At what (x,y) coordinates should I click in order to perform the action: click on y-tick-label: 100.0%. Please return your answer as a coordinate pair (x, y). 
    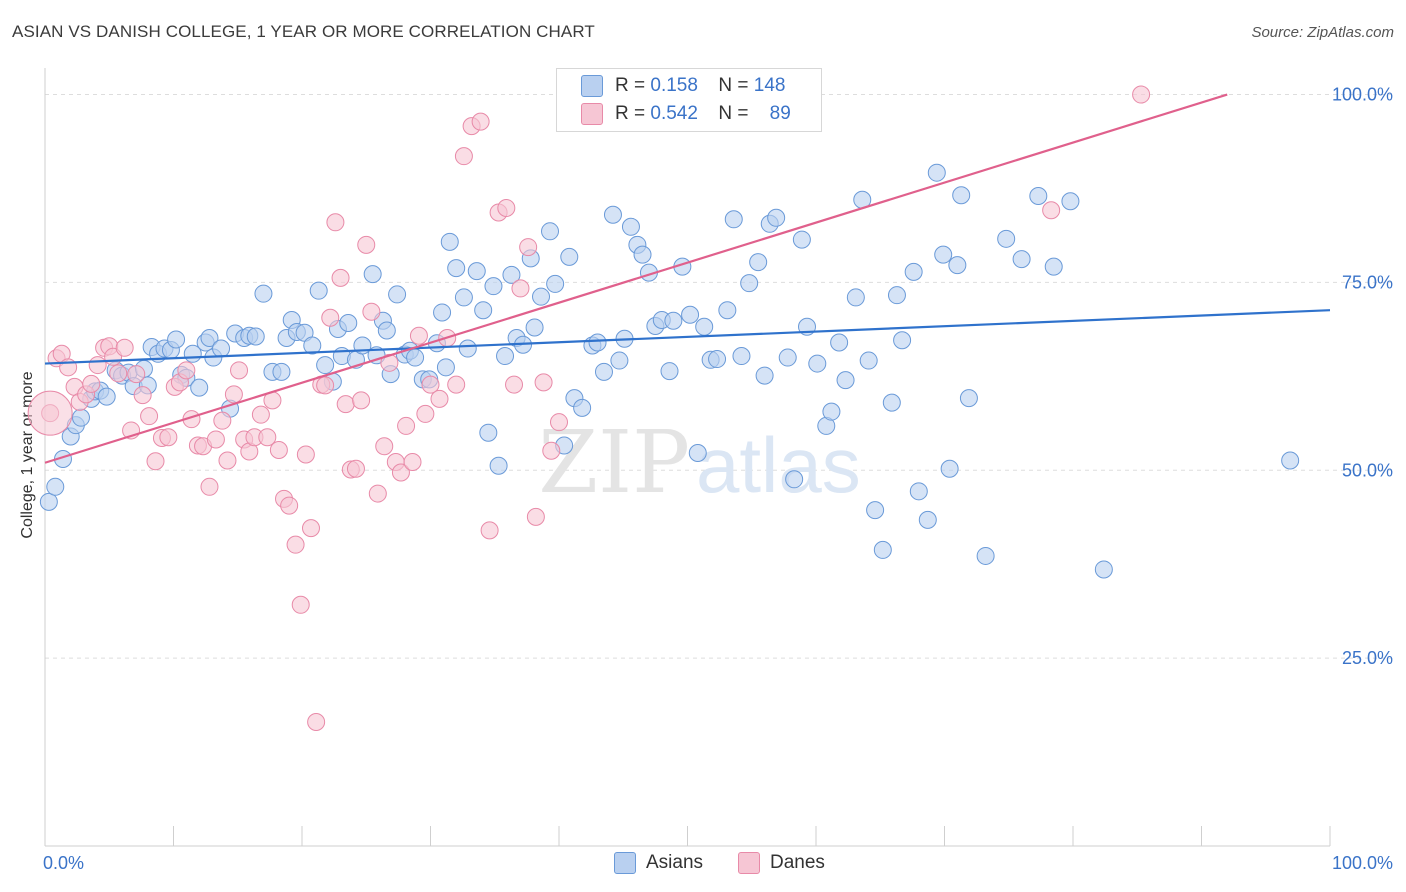
    Looking at the image, I should click on (1362, 95).